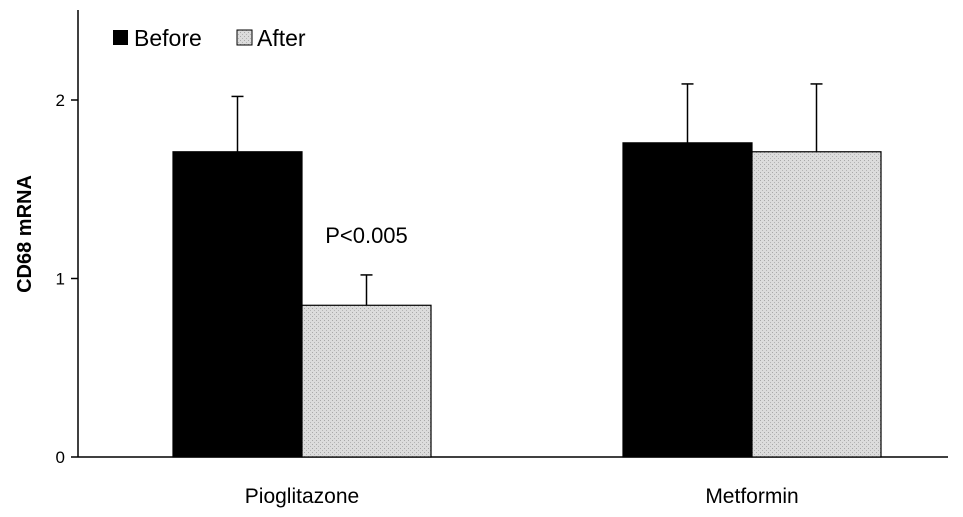 The image size is (963, 517). What do you see at coordinates (237, 304) in the screenshot?
I see `bar-before-pioglitazone` at bounding box center [237, 304].